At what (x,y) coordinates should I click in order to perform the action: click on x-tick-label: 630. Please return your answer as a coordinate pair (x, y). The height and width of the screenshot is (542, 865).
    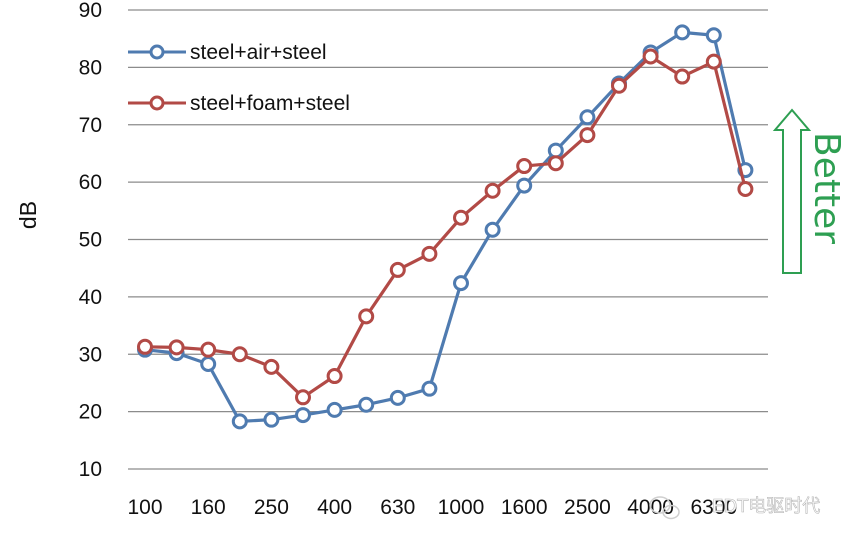
    Looking at the image, I should click on (397, 507).